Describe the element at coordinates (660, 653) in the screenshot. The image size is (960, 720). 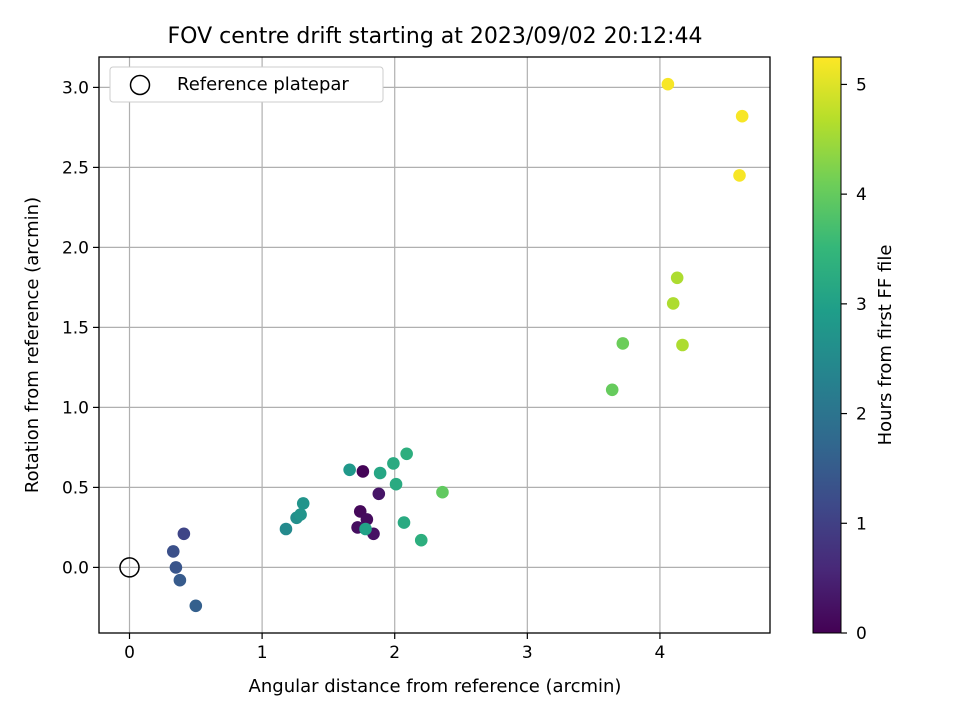
I see `x-tick-label: 4` at that location.